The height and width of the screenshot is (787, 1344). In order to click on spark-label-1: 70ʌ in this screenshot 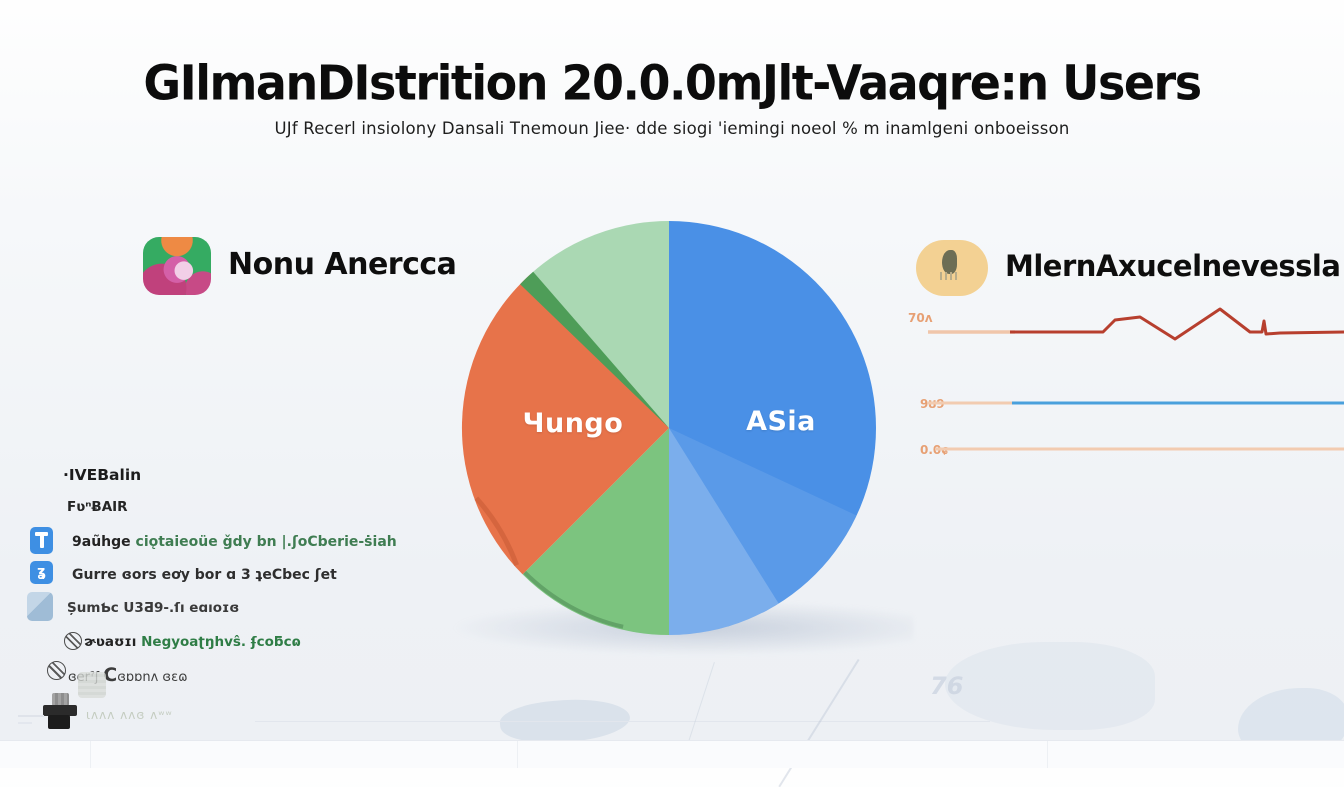, I will do `click(920, 318)`.